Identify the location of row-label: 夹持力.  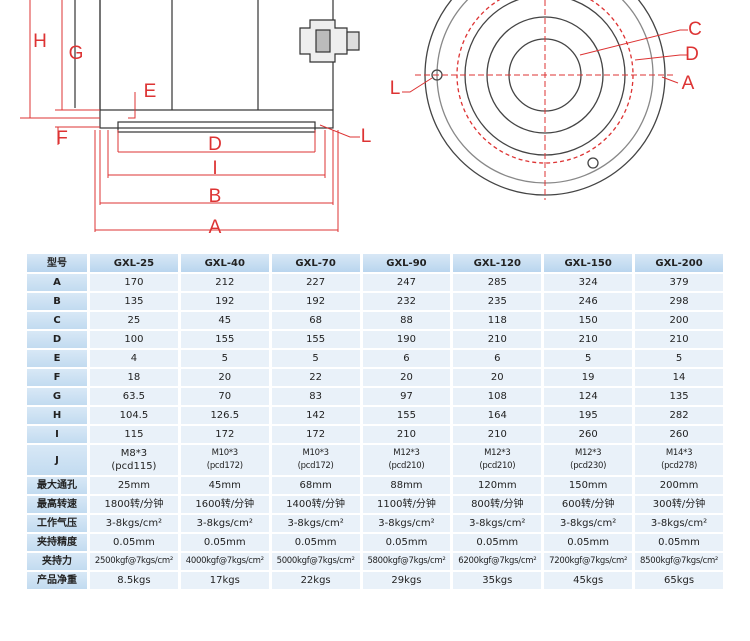
(57, 561).